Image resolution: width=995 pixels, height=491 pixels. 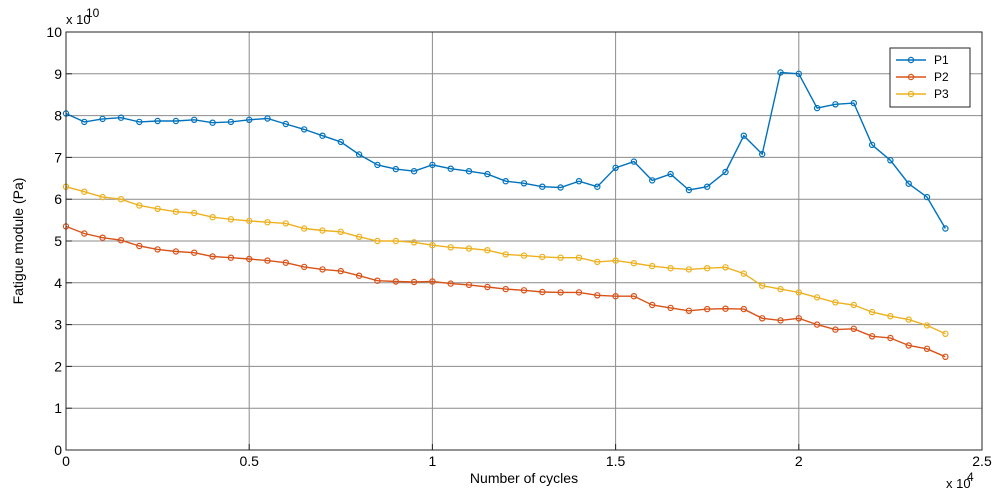 I want to click on legend-swatch-marker, so click(x=911, y=60).